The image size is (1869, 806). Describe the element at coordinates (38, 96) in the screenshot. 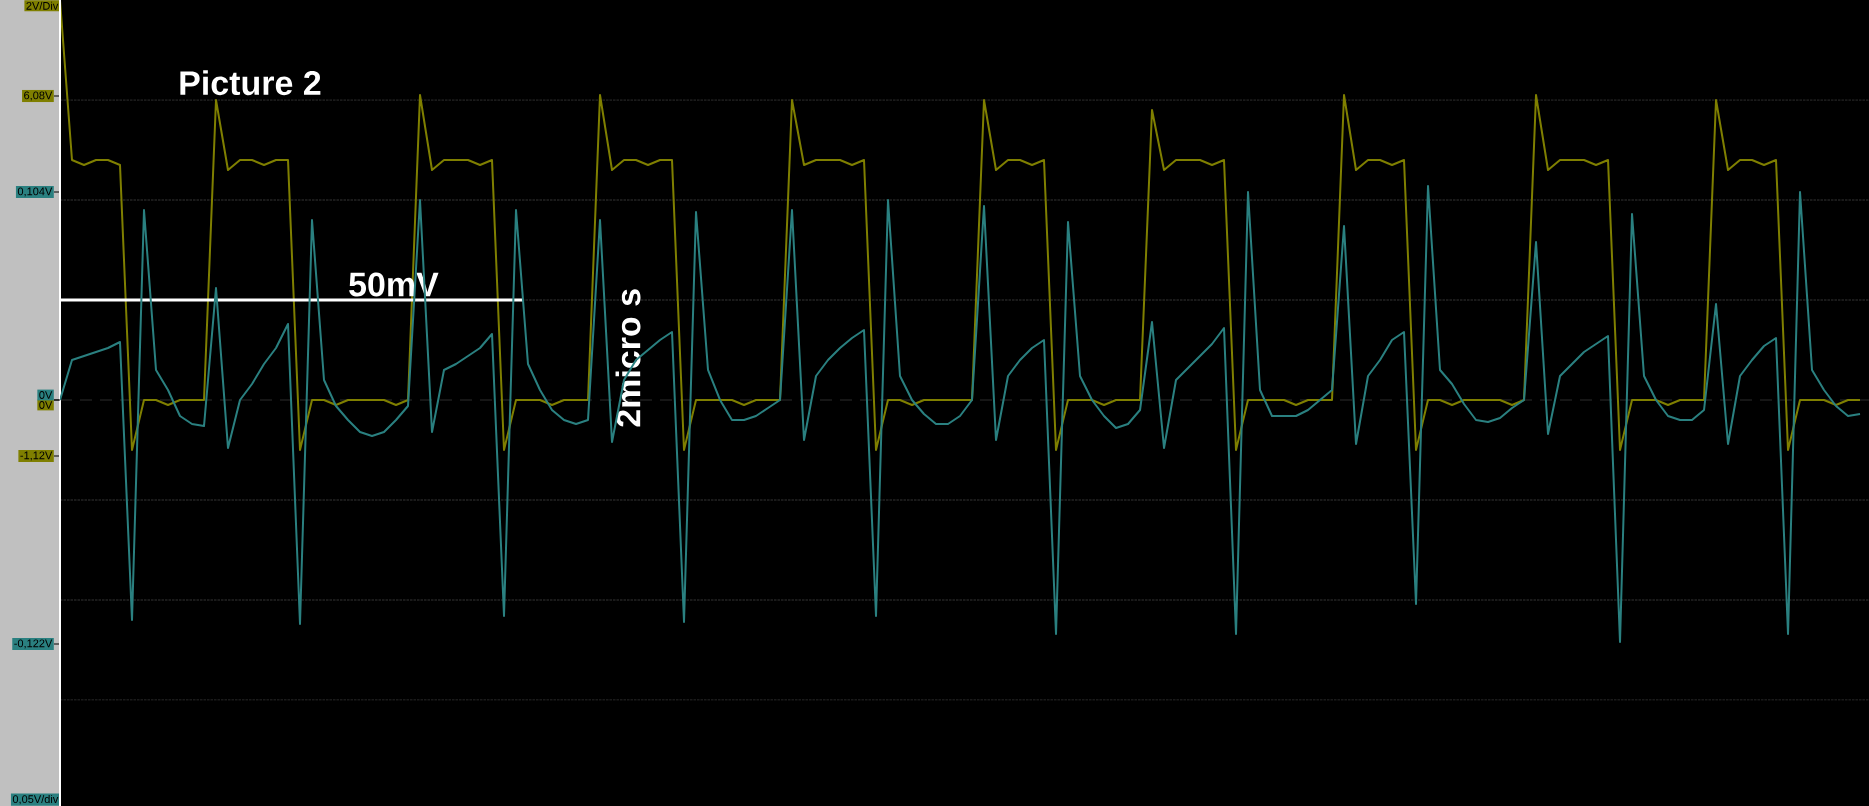

I see `y-tick-label: 6,08V` at that location.